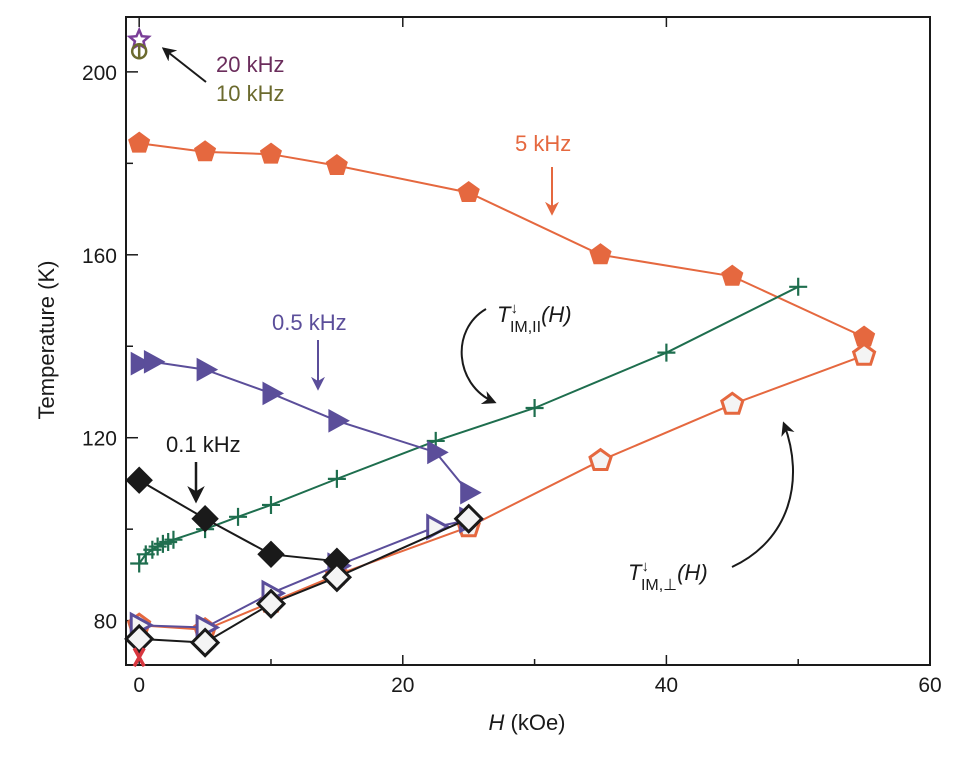 The width and height of the screenshot is (954, 776). I want to click on x-axis-label: H (kOe), so click(526, 722).